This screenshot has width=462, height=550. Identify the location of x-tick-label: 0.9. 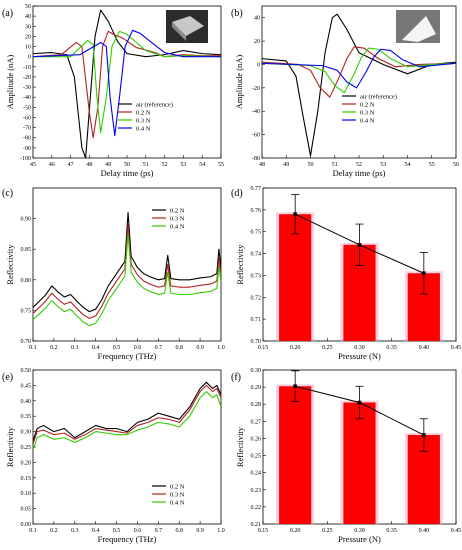
(200, 531).